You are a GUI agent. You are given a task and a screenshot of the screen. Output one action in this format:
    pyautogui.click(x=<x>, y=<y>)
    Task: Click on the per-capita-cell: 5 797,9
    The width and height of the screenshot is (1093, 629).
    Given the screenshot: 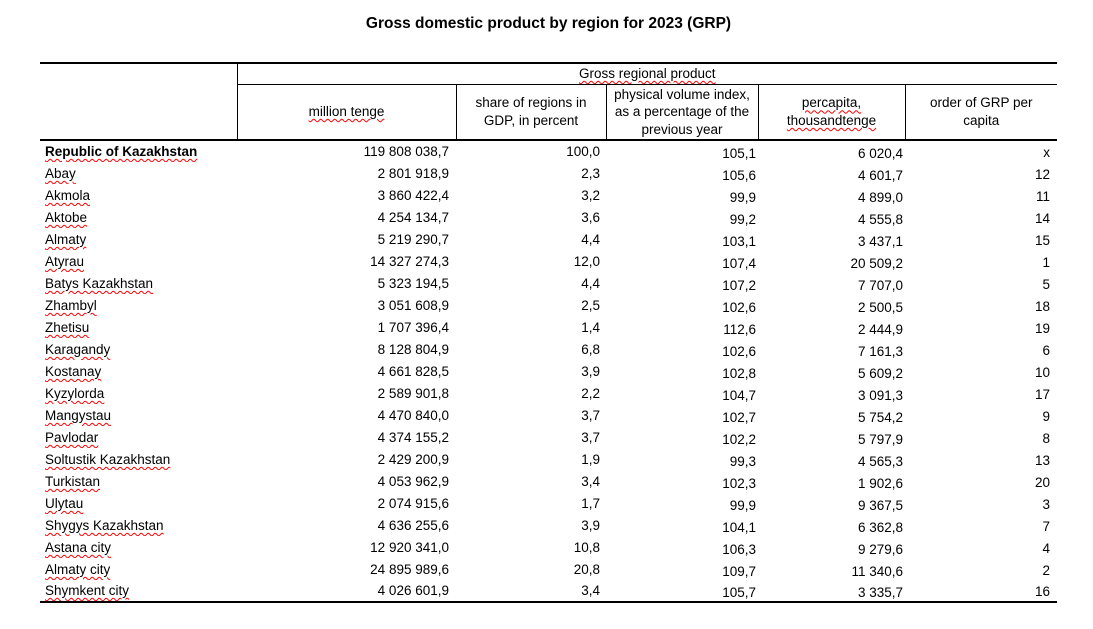 What is the action you would take?
    pyautogui.click(x=880, y=439)
    